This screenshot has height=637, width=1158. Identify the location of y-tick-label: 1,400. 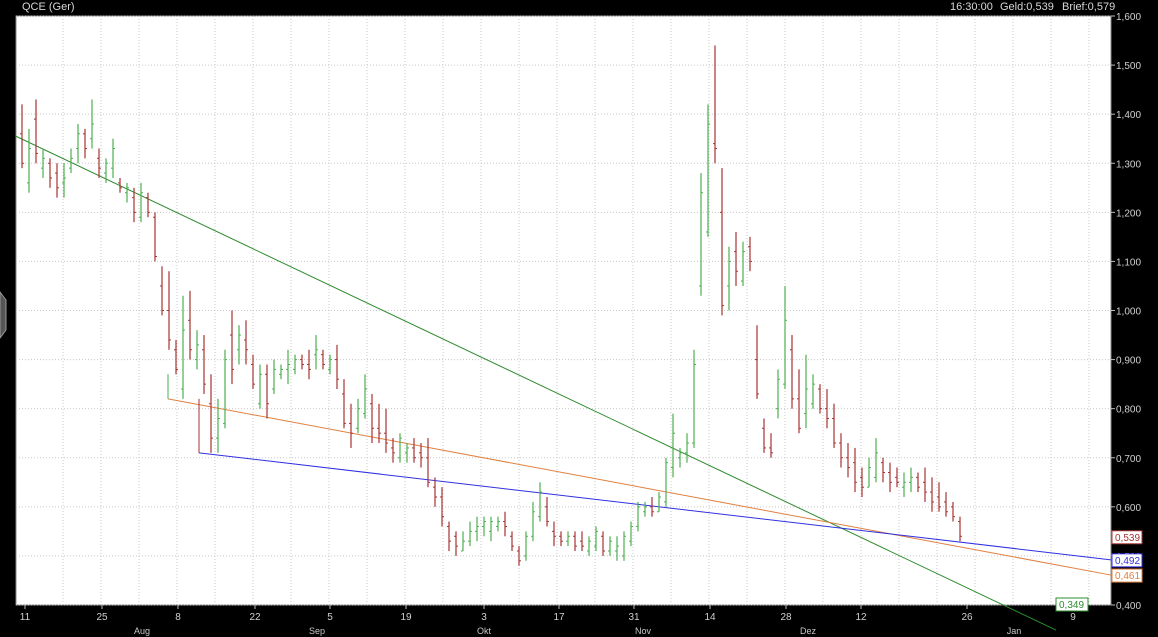
(1128, 115).